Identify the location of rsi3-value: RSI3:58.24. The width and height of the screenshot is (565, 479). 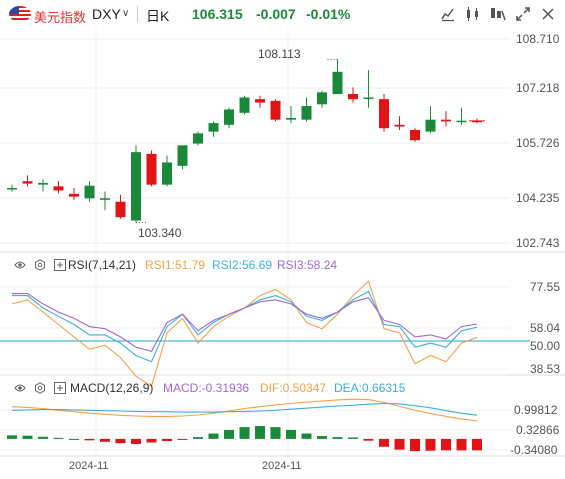
(307, 265).